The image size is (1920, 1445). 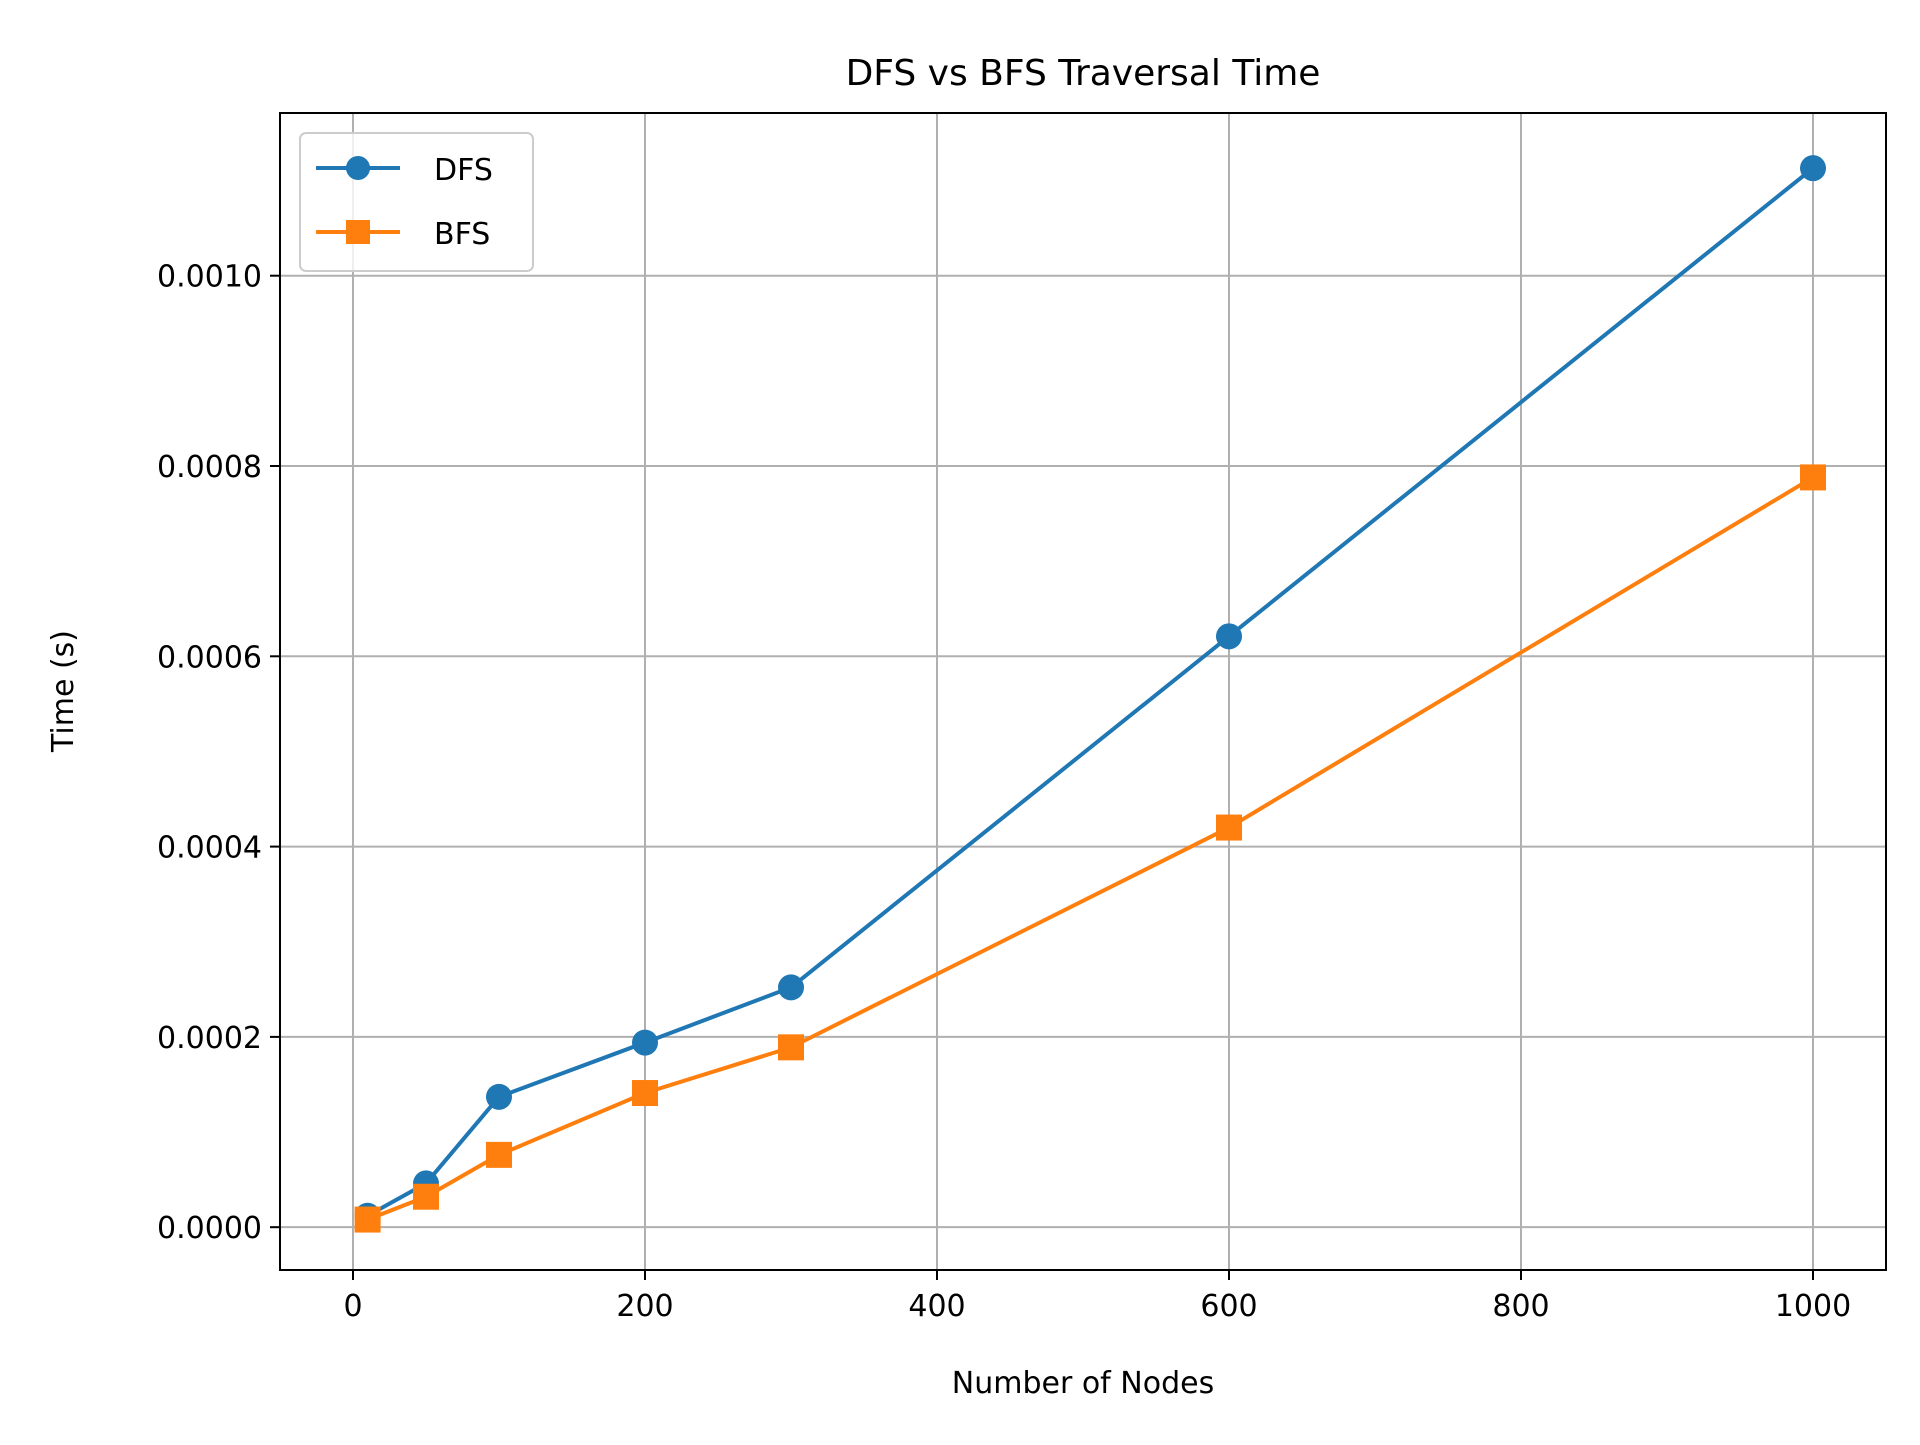 I want to click on legend-dfs-marker, so click(x=358, y=168).